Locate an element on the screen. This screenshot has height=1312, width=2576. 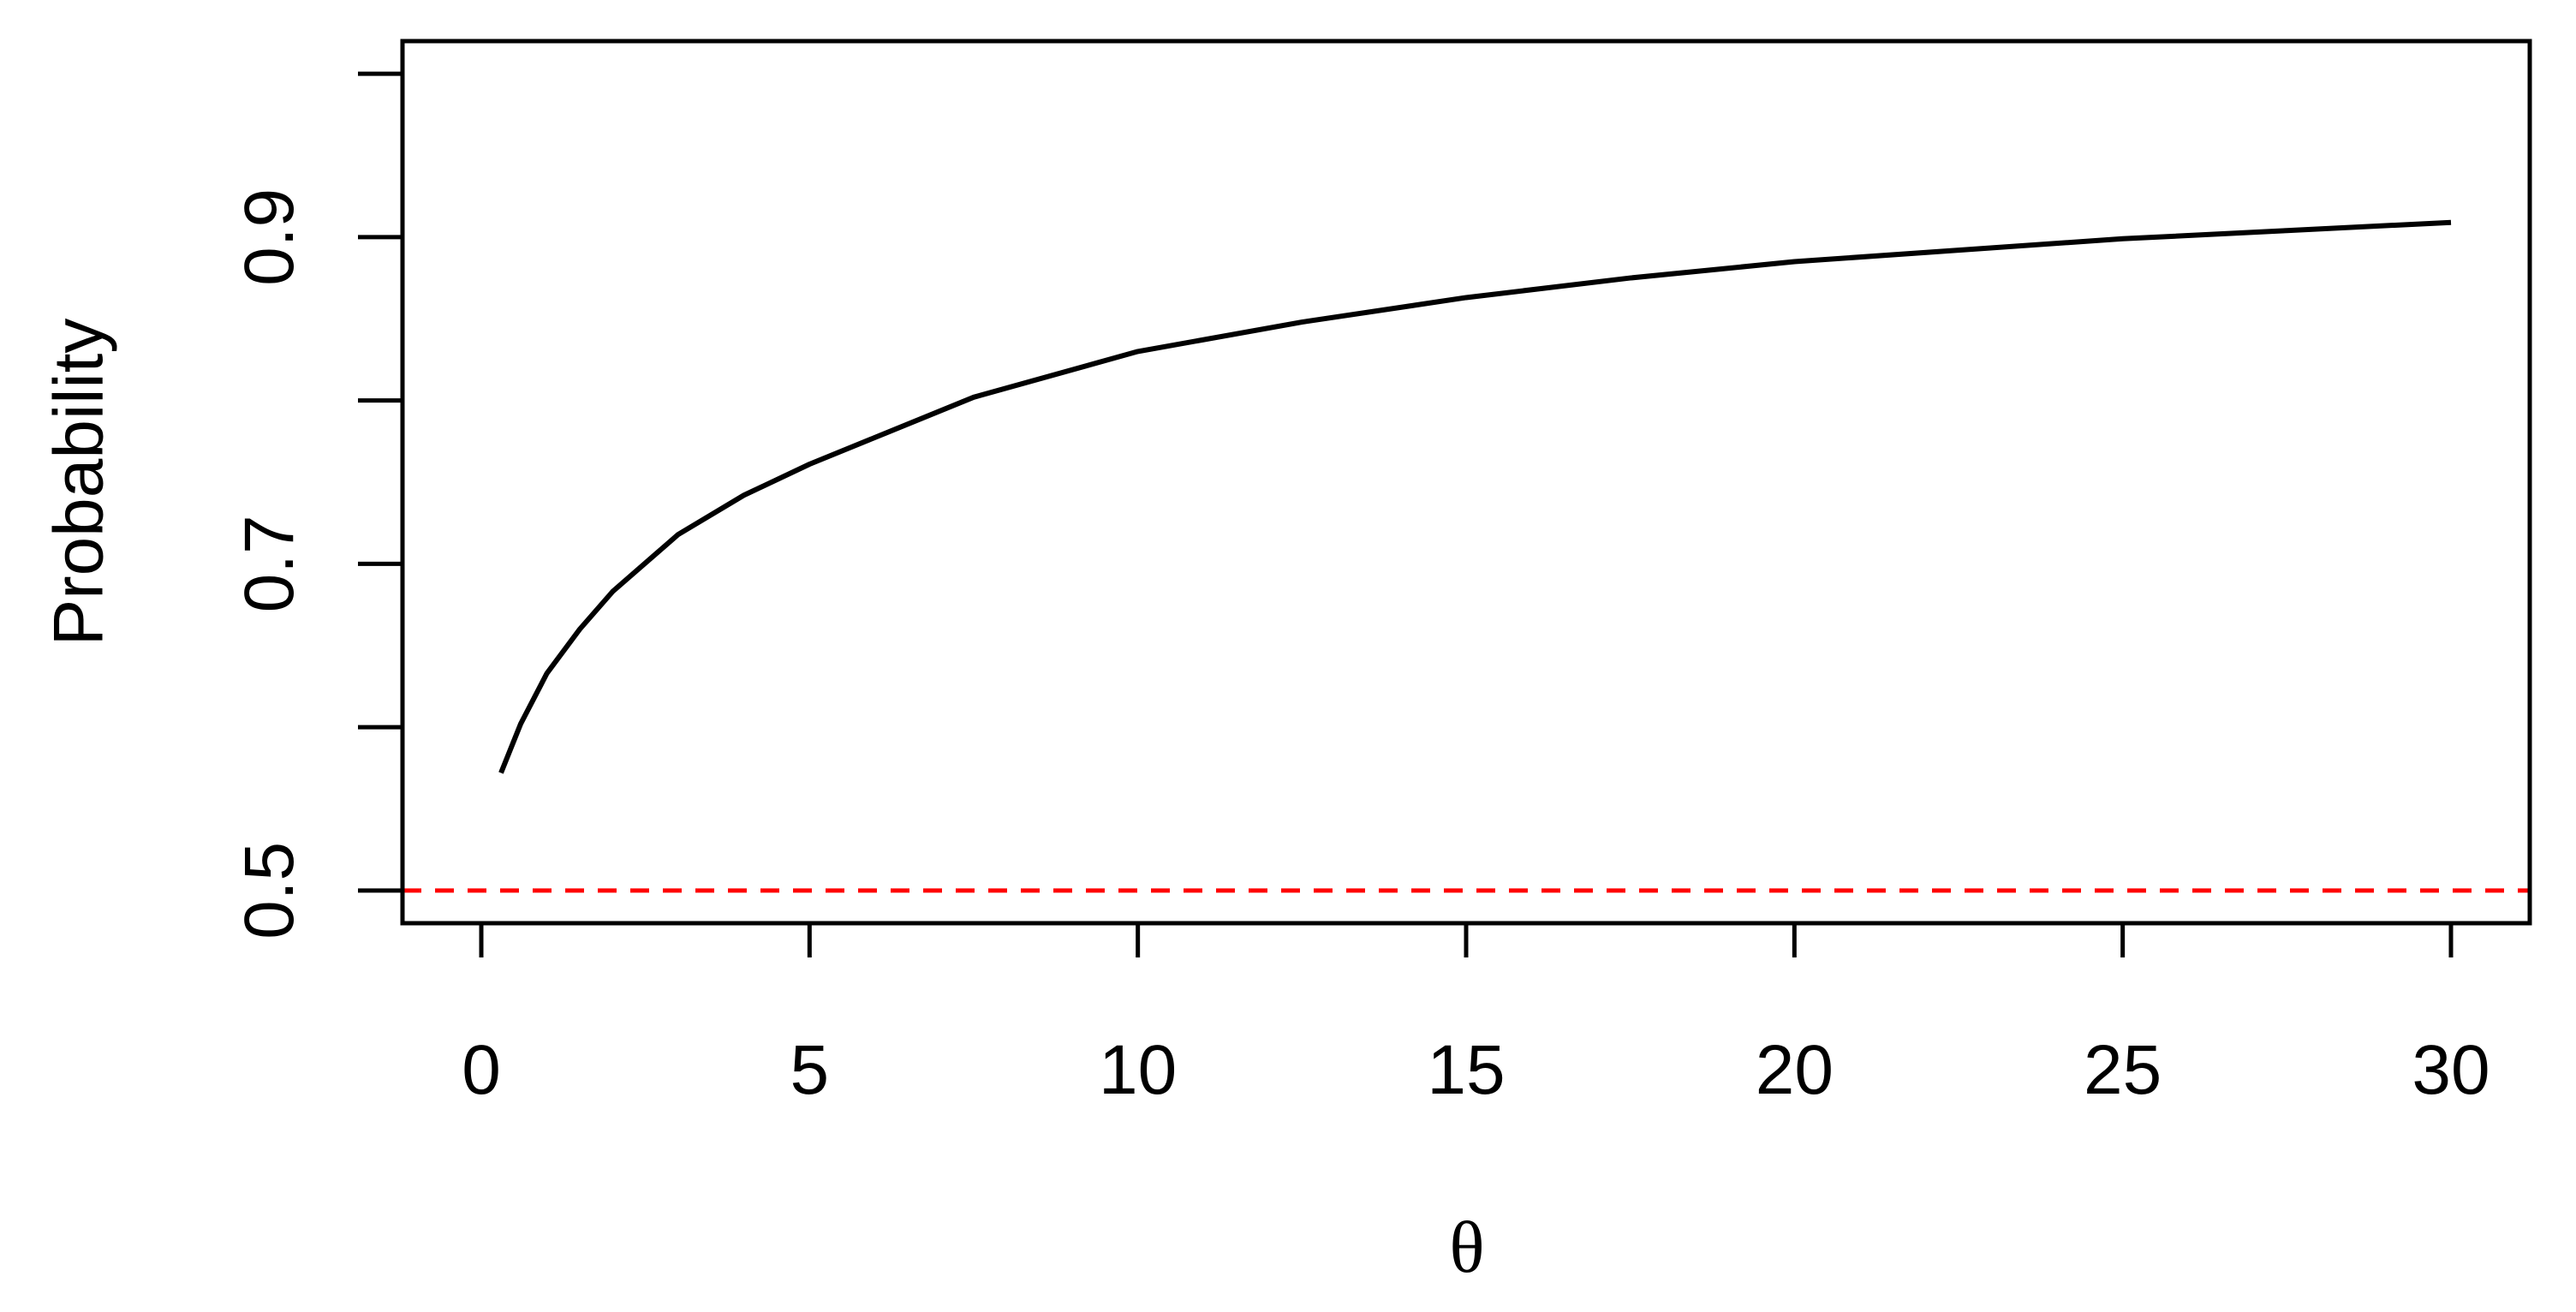
x-tick-label: 15 is located at coordinates (1466, 1070).